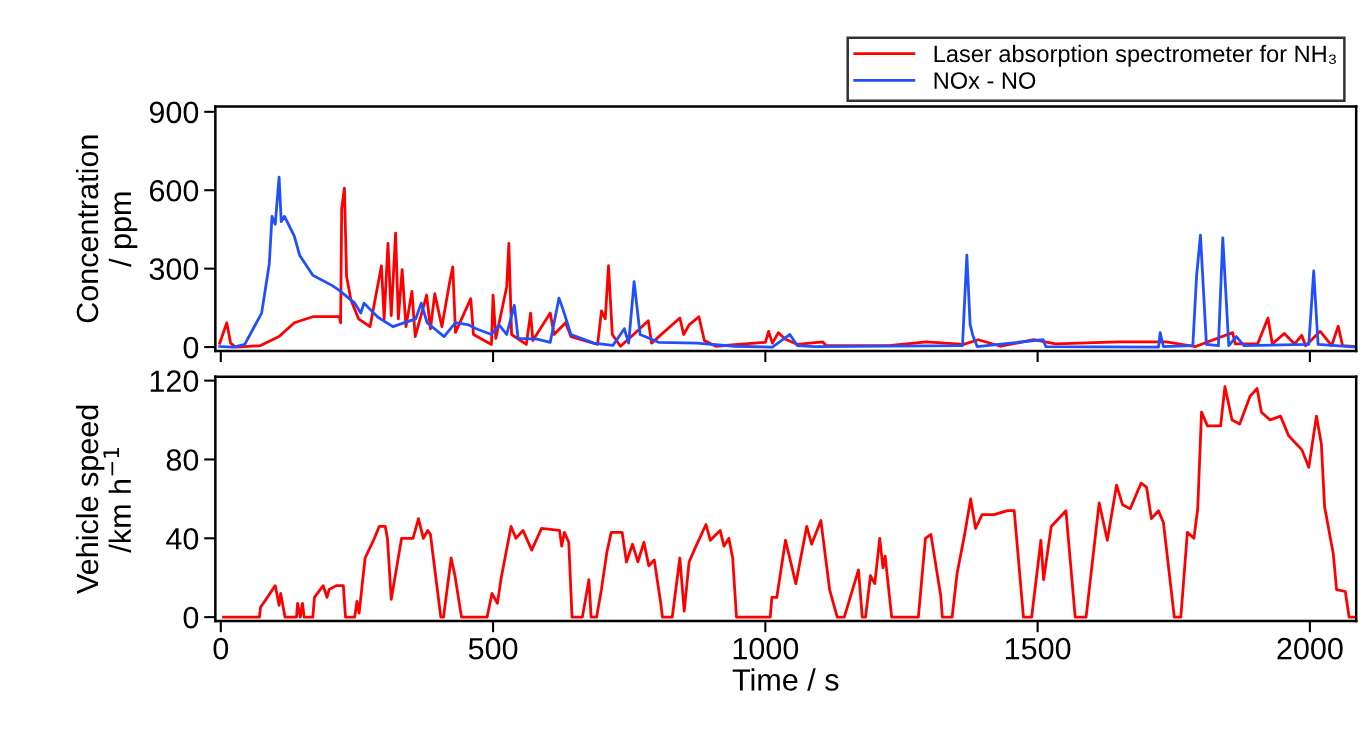 The height and width of the screenshot is (735, 1363). Describe the element at coordinates (1135, 55) in the screenshot. I see `legend-label: Laser absorption spectrometer for NH₃` at that location.